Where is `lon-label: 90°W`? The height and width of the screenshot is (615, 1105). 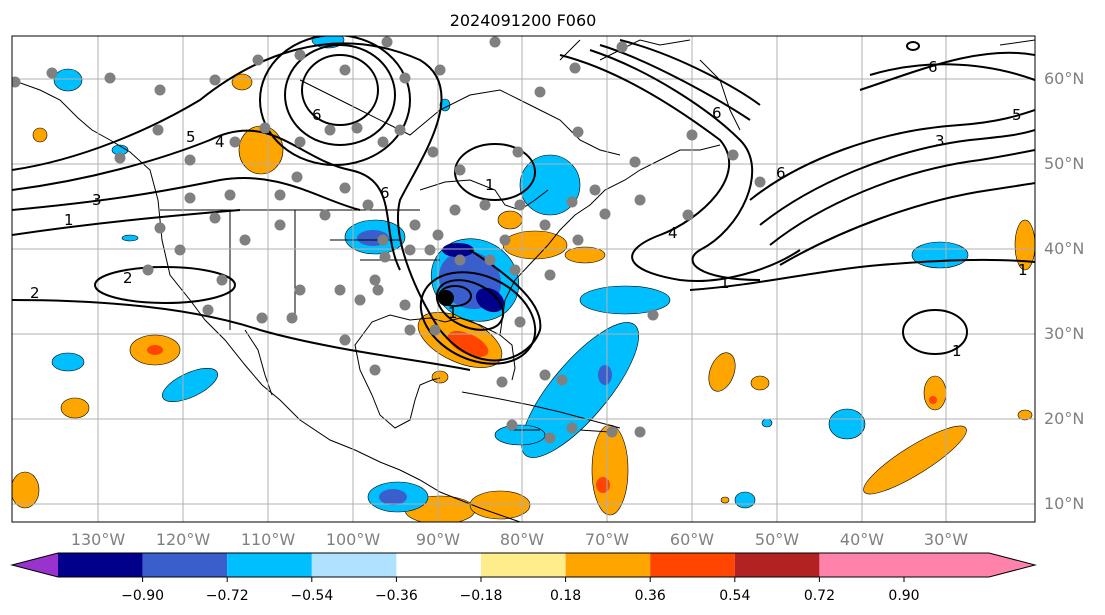 lon-label: 90°W is located at coordinates (438, 539).